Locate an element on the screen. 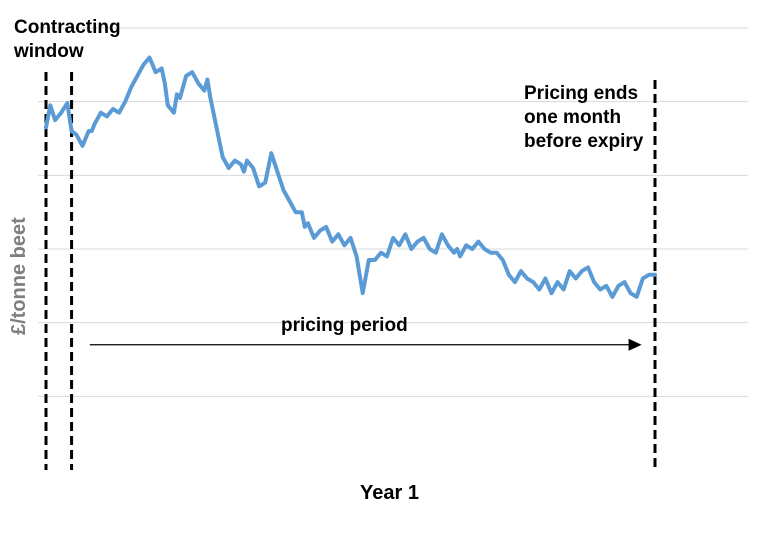 This screenshot has width=766, height=556. pricing-period-arrow is located at coordinates (365, 344).